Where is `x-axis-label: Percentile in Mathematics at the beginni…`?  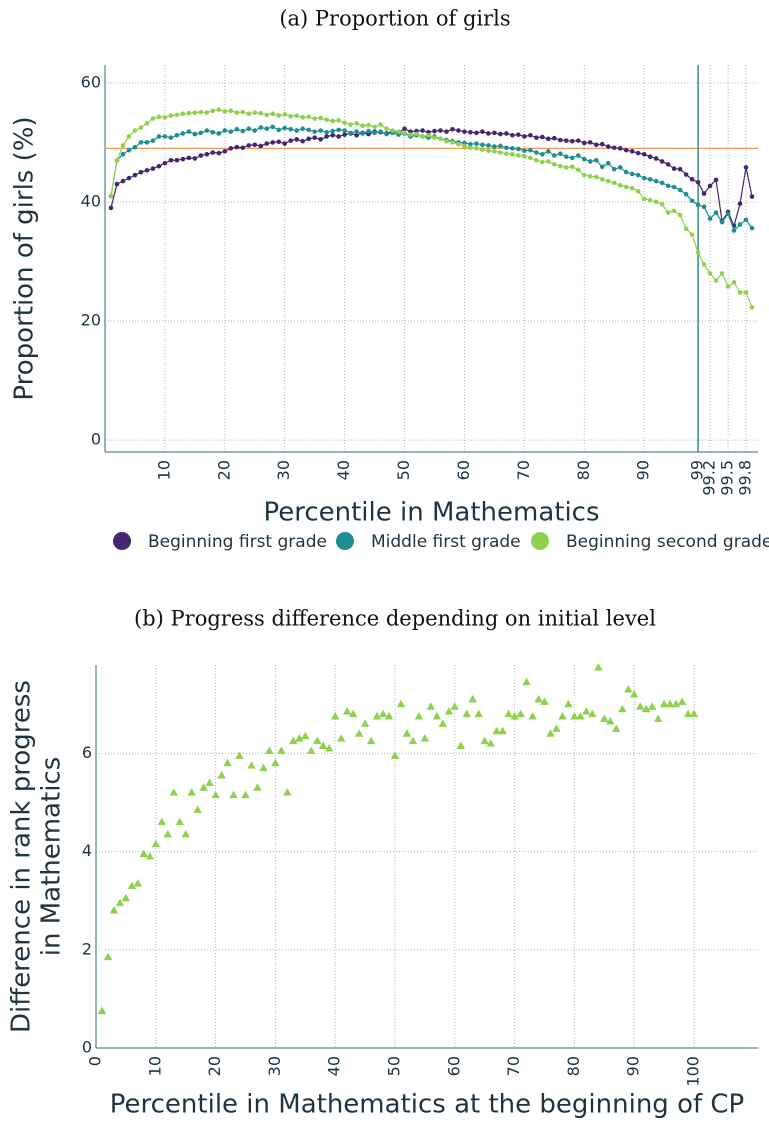 x-axis-label: Percentile in Mathematics at the beginni… is located at coordinates (427, 1105).